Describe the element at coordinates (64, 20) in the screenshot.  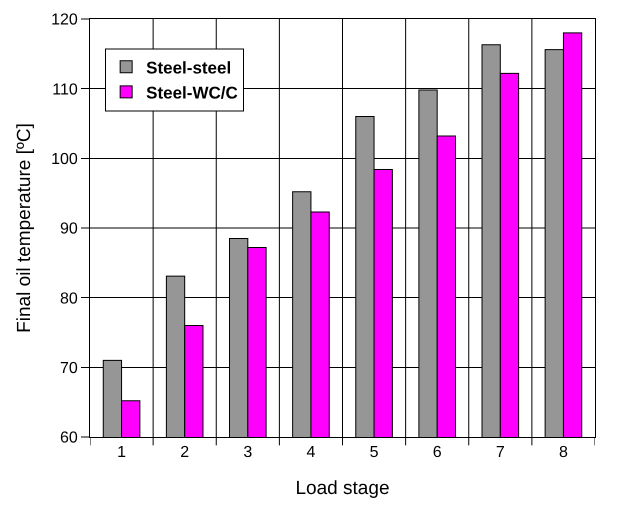
I see `y-tick-label: 120` at that location.